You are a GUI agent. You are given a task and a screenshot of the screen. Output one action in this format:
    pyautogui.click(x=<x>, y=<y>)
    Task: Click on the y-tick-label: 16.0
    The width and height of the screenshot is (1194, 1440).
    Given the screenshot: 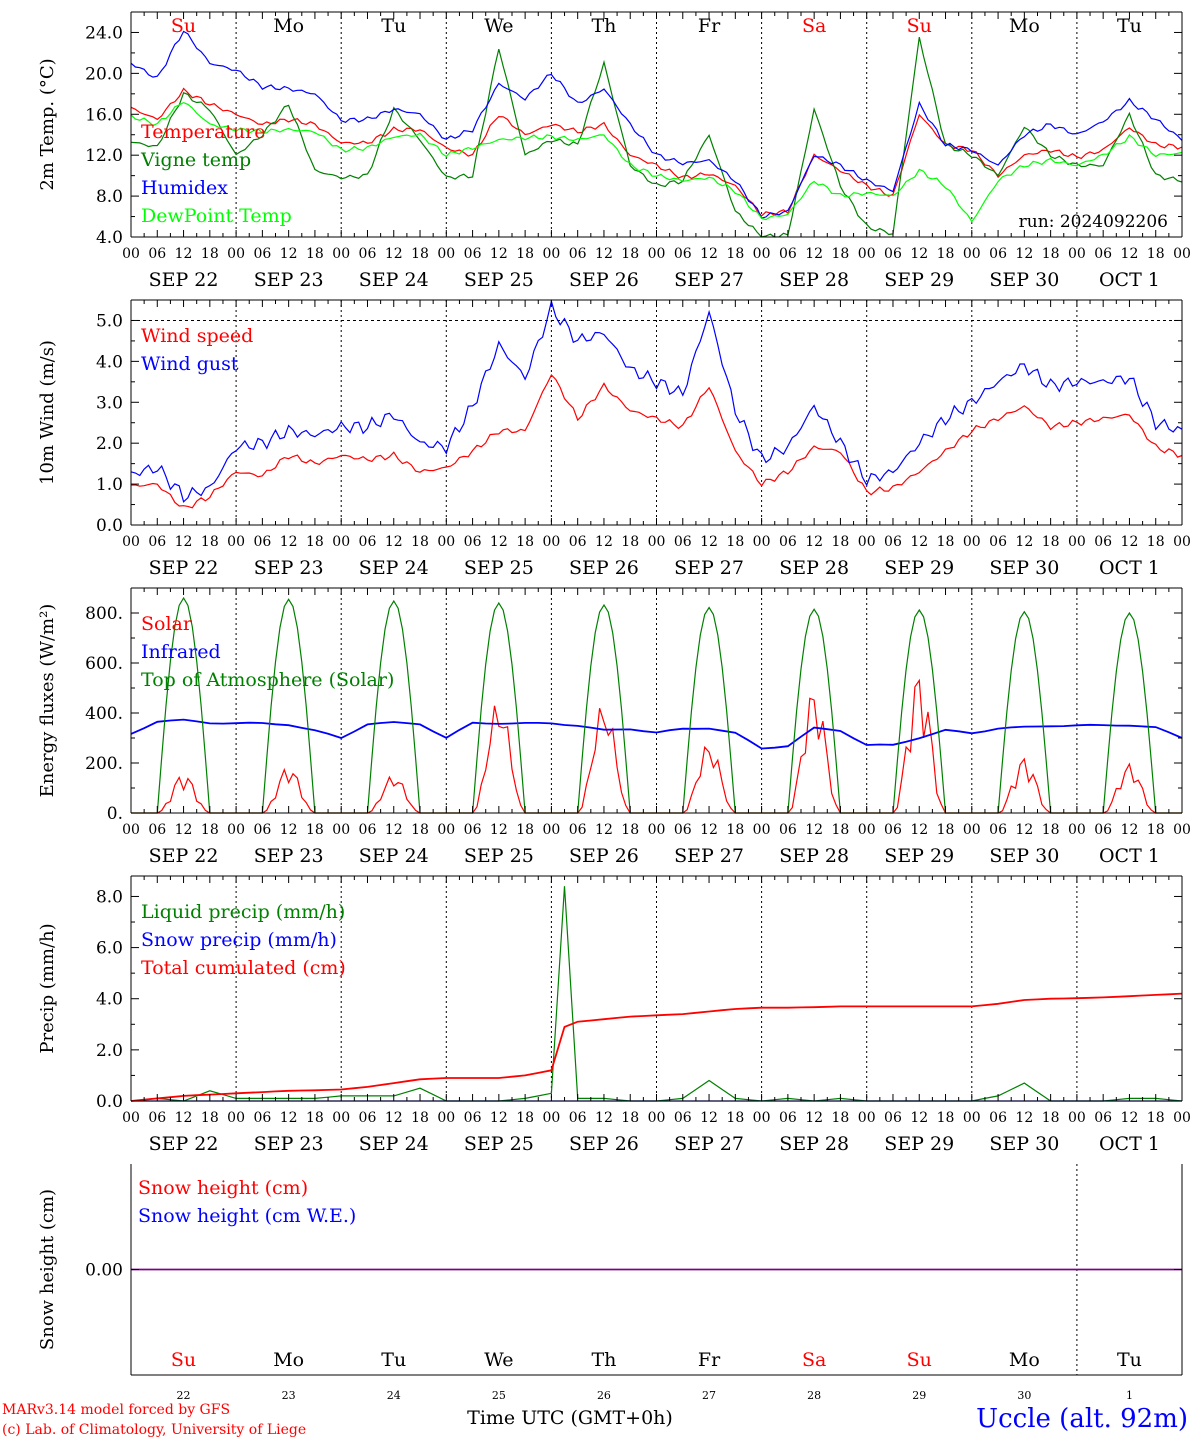 What is the action you would take?
    pyautogui.click(x=104, y=115)
    